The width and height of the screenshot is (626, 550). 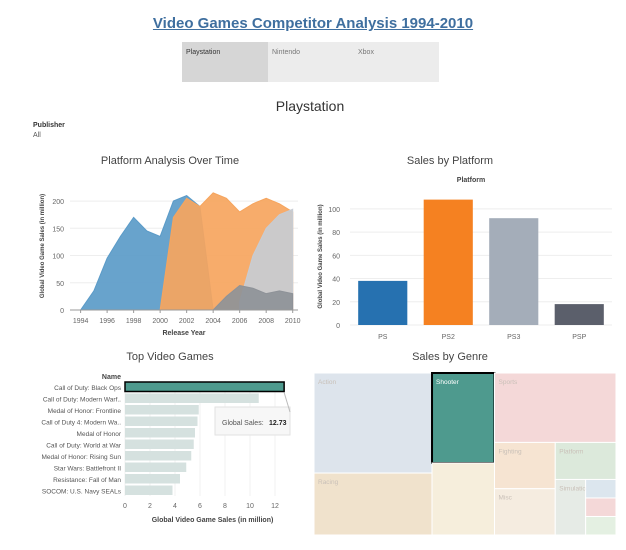 What do you see at coordinates (81, 422) in the screenshot?
I see `game-label: Call of Duty 4: Modern Wa..` at bounding box center [81, 422].